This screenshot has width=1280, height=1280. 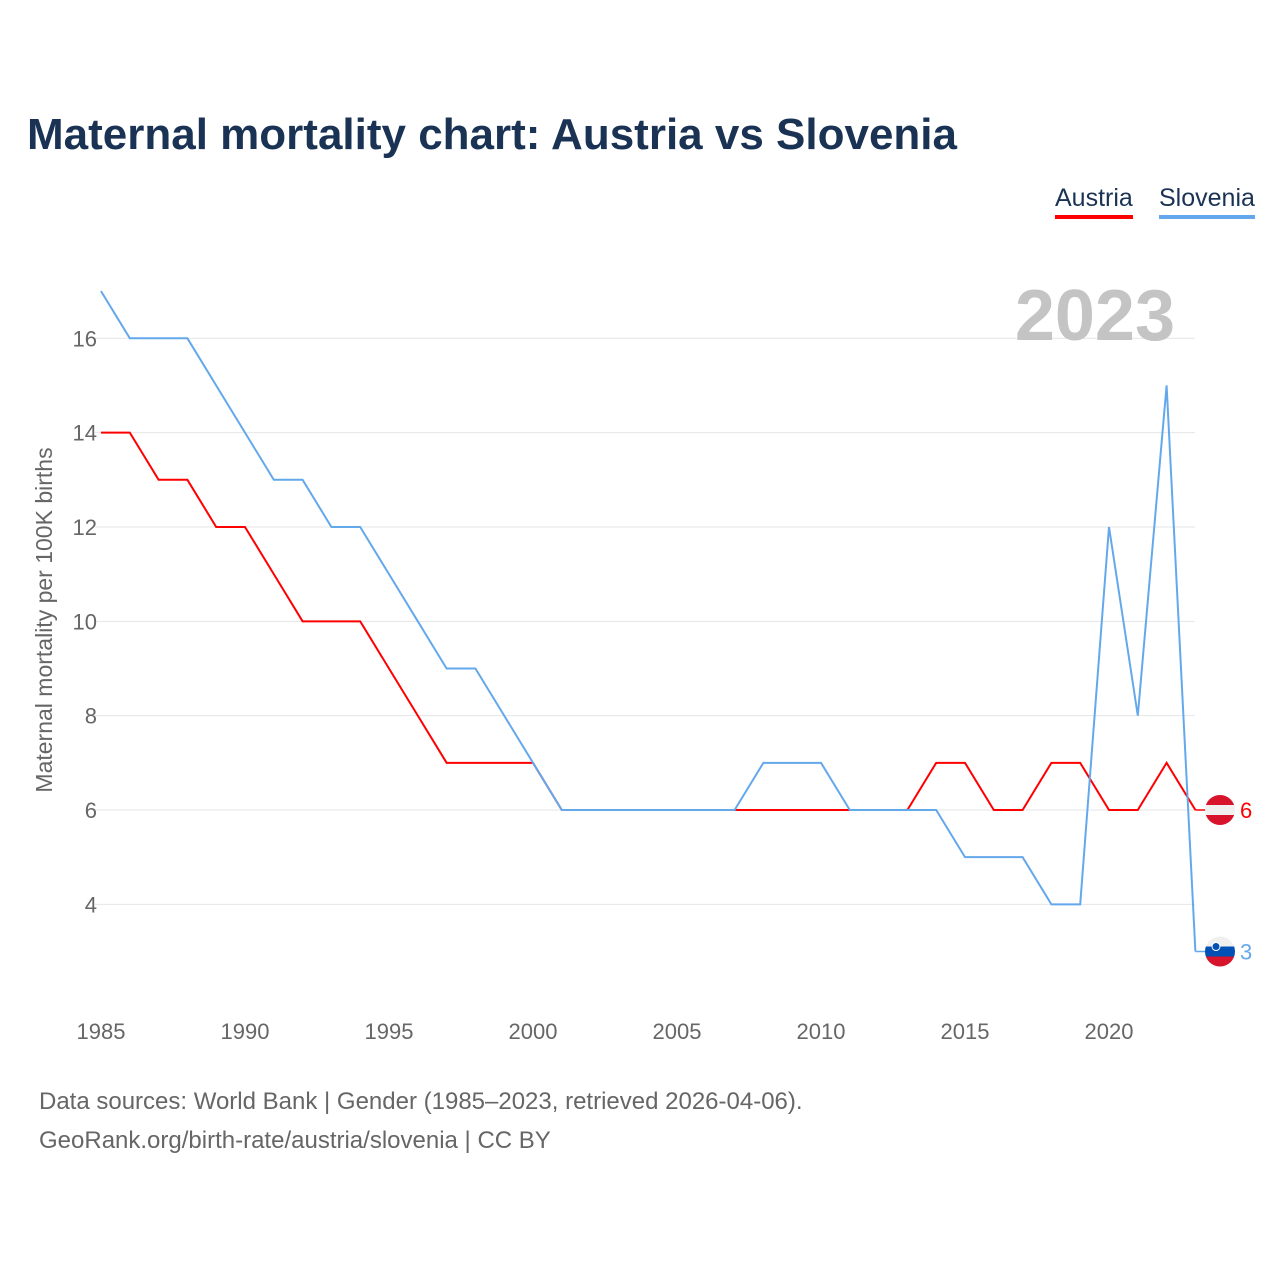 I want to click on x-tick-label: 1990, so click(x=245, y=1031).